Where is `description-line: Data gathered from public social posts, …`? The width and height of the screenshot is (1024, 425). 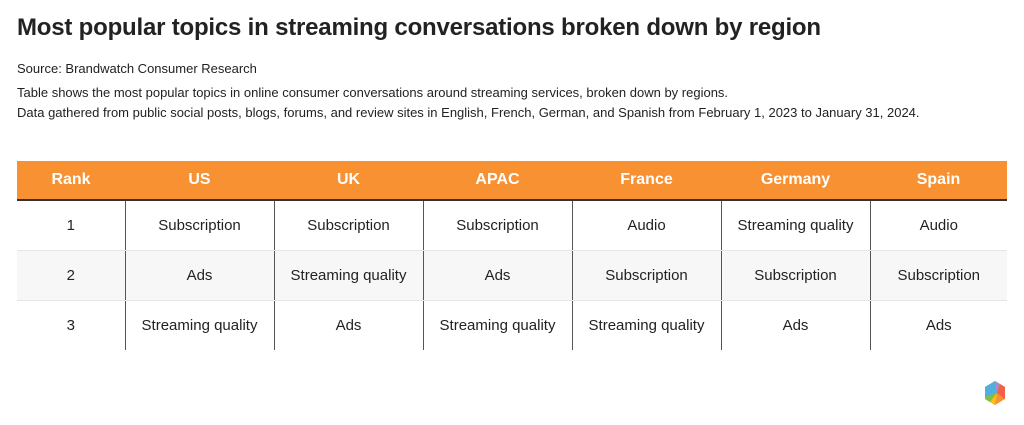
description-line: Data gathered from public social posts, … is located at coordinates (468, 112).